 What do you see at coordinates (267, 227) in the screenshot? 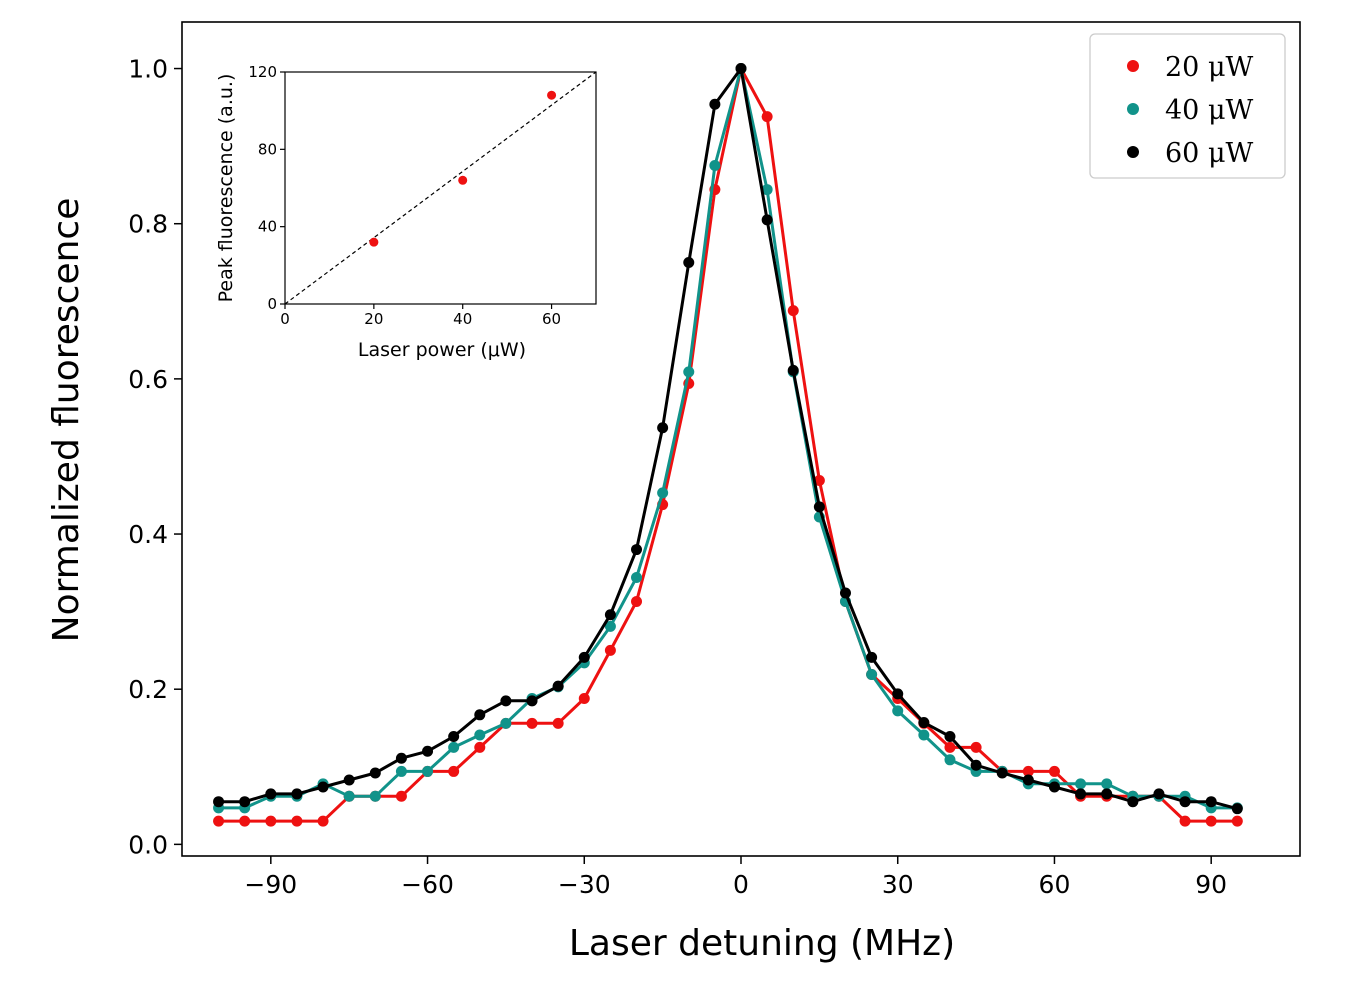
I see `inset-y-tick-label: 40` at bounding box center [267, 227].